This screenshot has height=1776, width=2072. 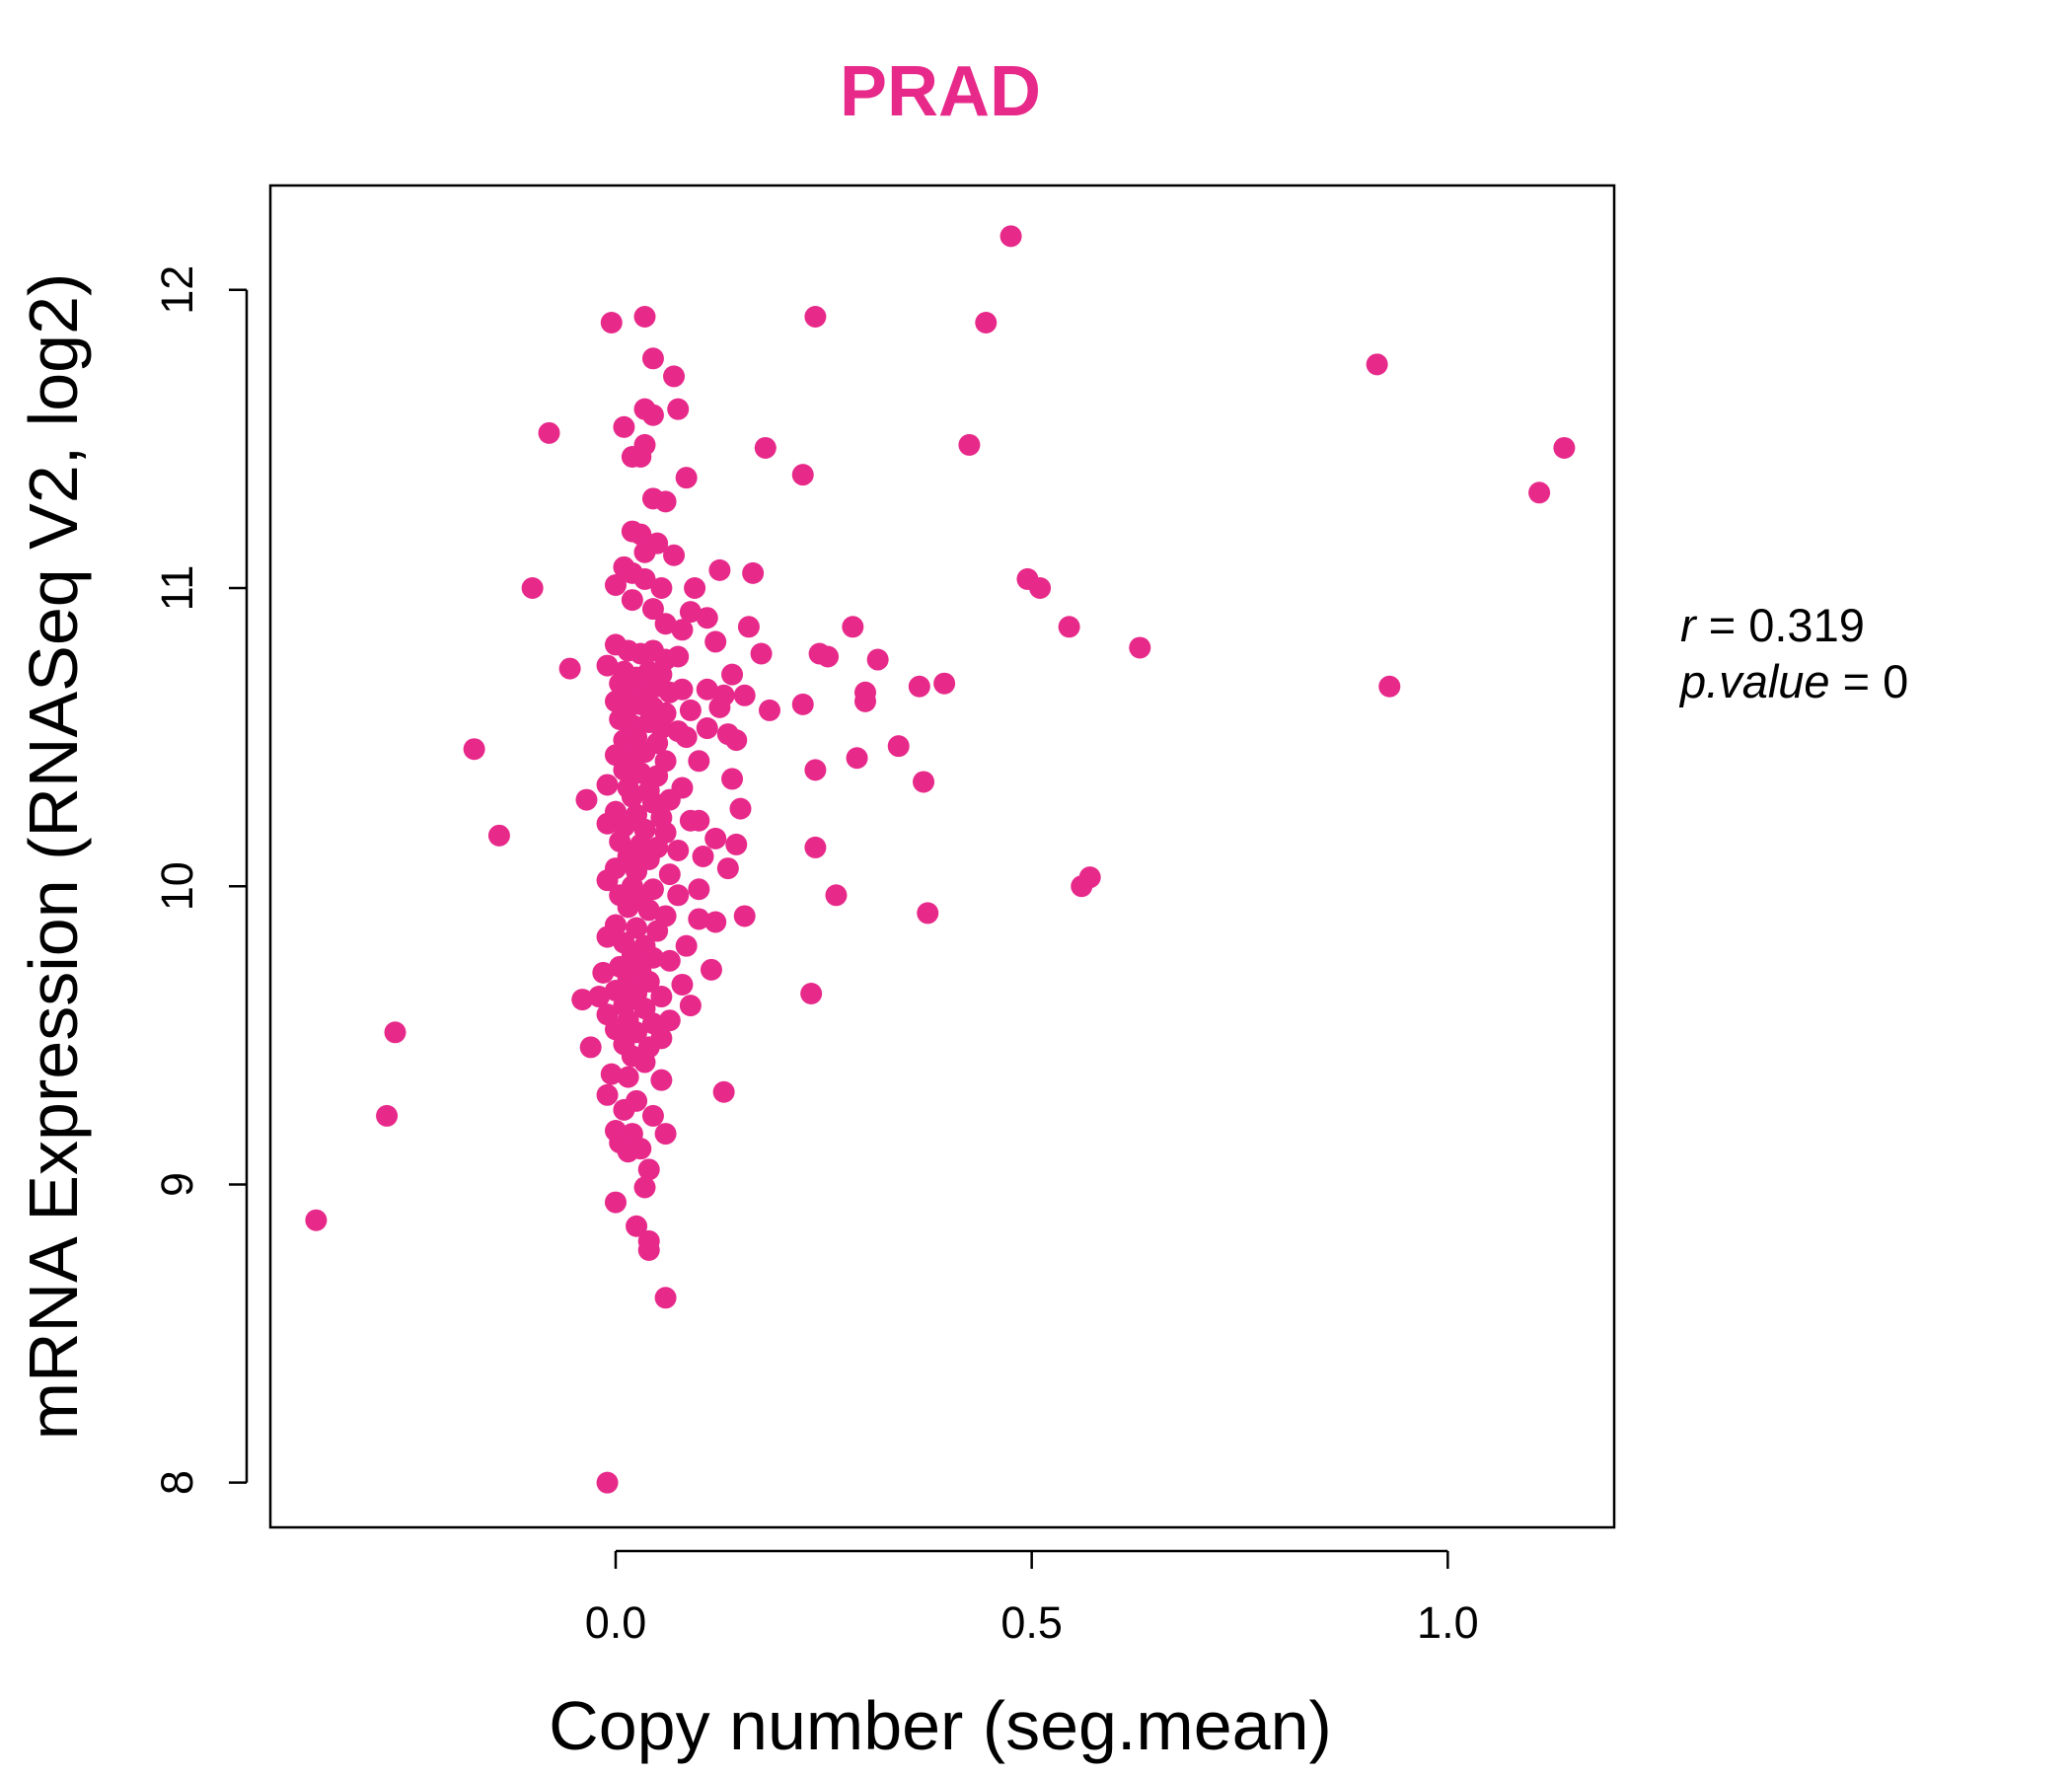 I want to click on y-tick-label: 12, so click(x=177, y=290).